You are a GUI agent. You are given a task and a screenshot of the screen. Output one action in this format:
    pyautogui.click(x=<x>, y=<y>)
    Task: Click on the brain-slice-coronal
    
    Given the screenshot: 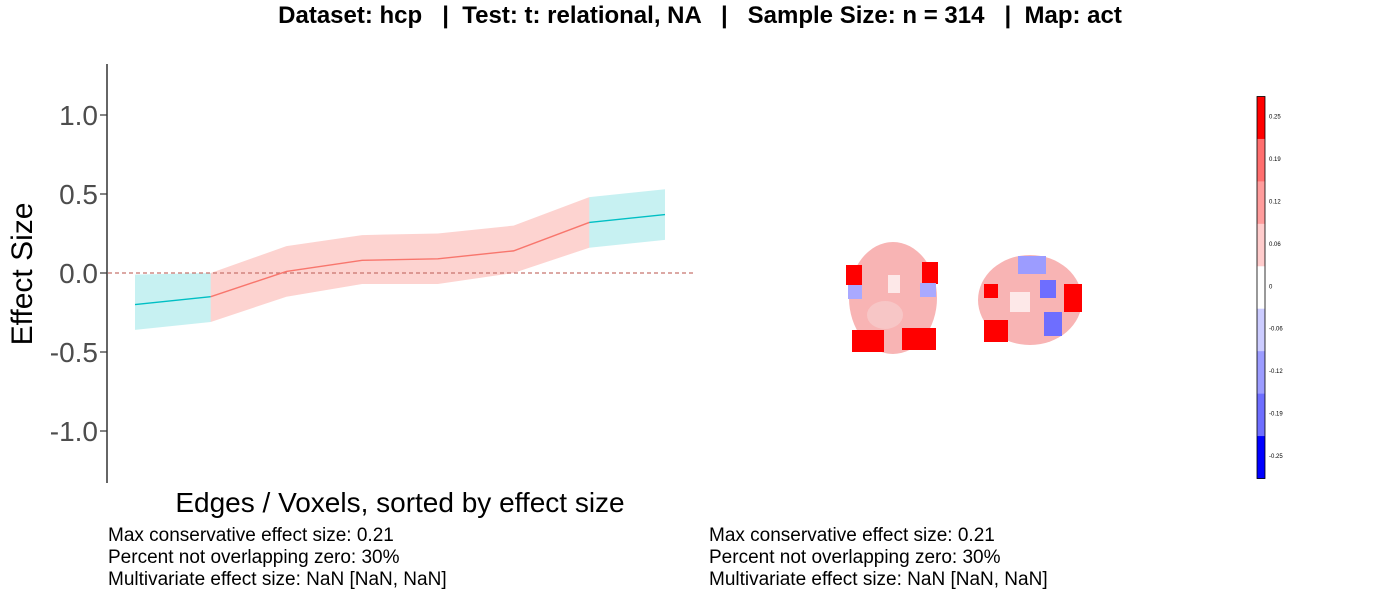 What is the action you would take?
    pyautogui.click(x=892, y=298)
    